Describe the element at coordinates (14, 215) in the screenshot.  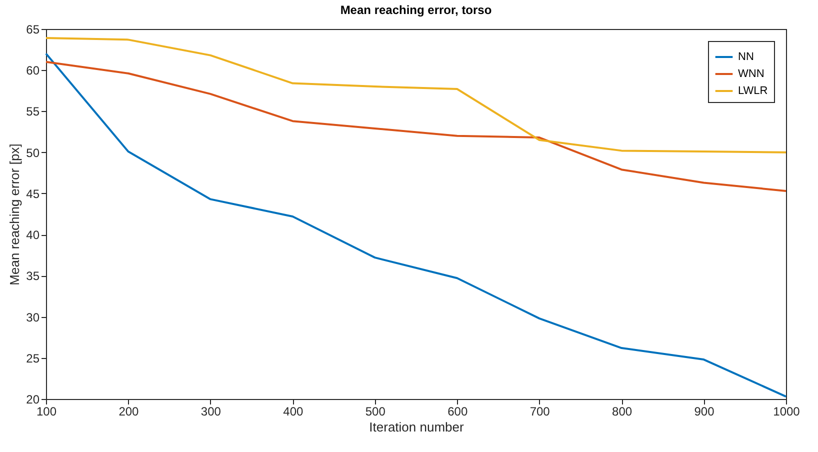
I see `y-axis-title: Mean reaching error [px]` at that location.